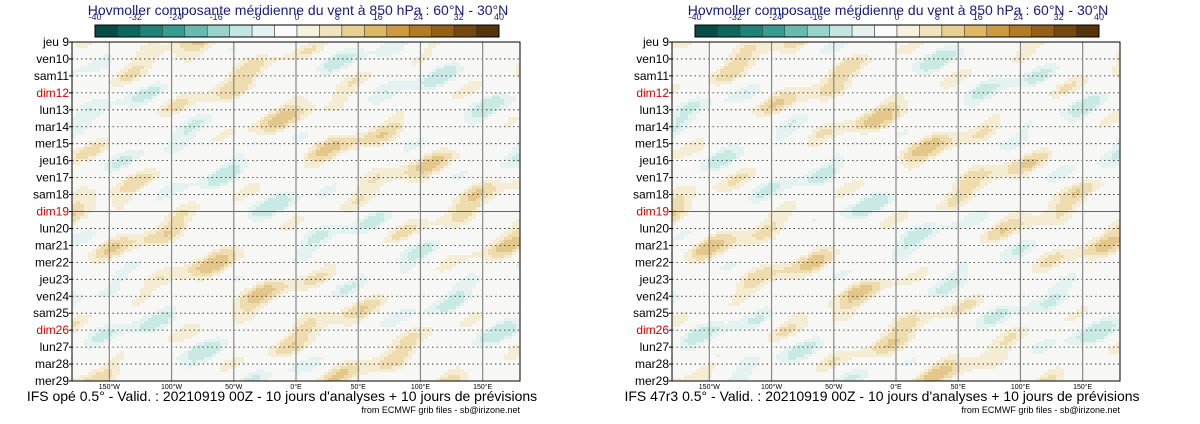  Describe the element at coordinates (175, 17) in the screenshot. I see `colorbar-tick-label: -24` at that location.